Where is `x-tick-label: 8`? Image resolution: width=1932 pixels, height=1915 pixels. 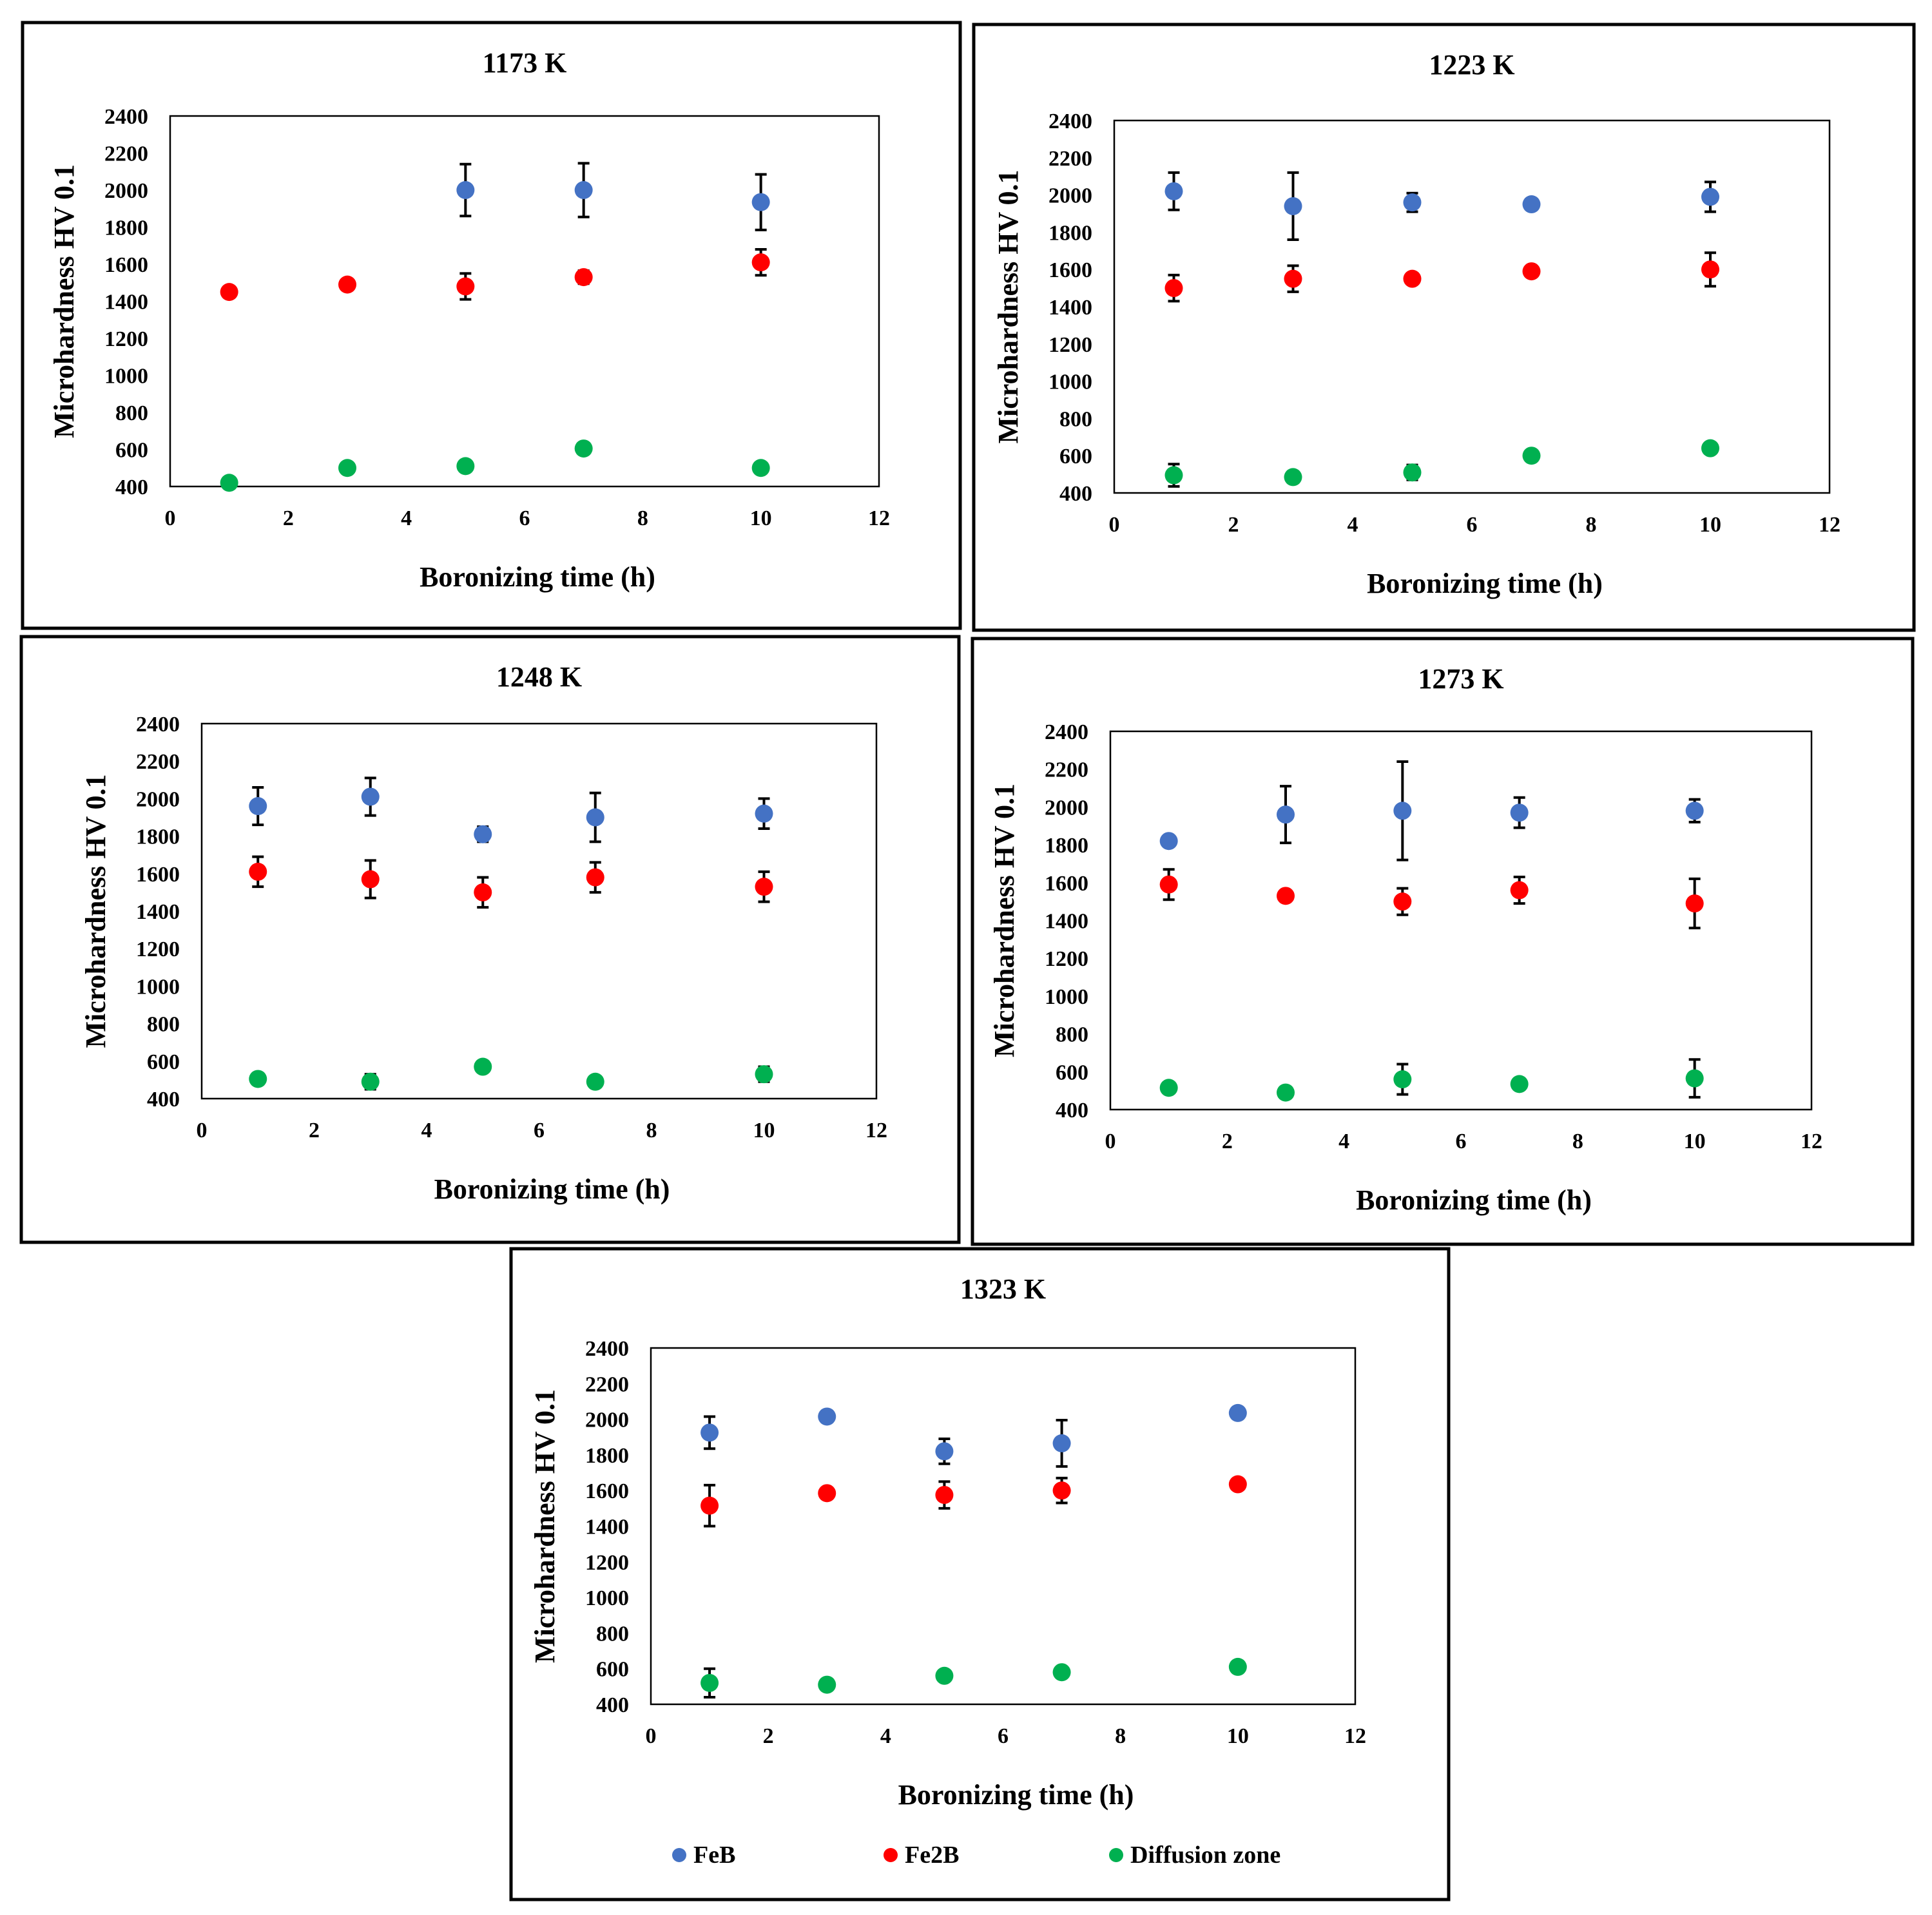
x-tick-label: 8 is located at coordinates (1591, 525).